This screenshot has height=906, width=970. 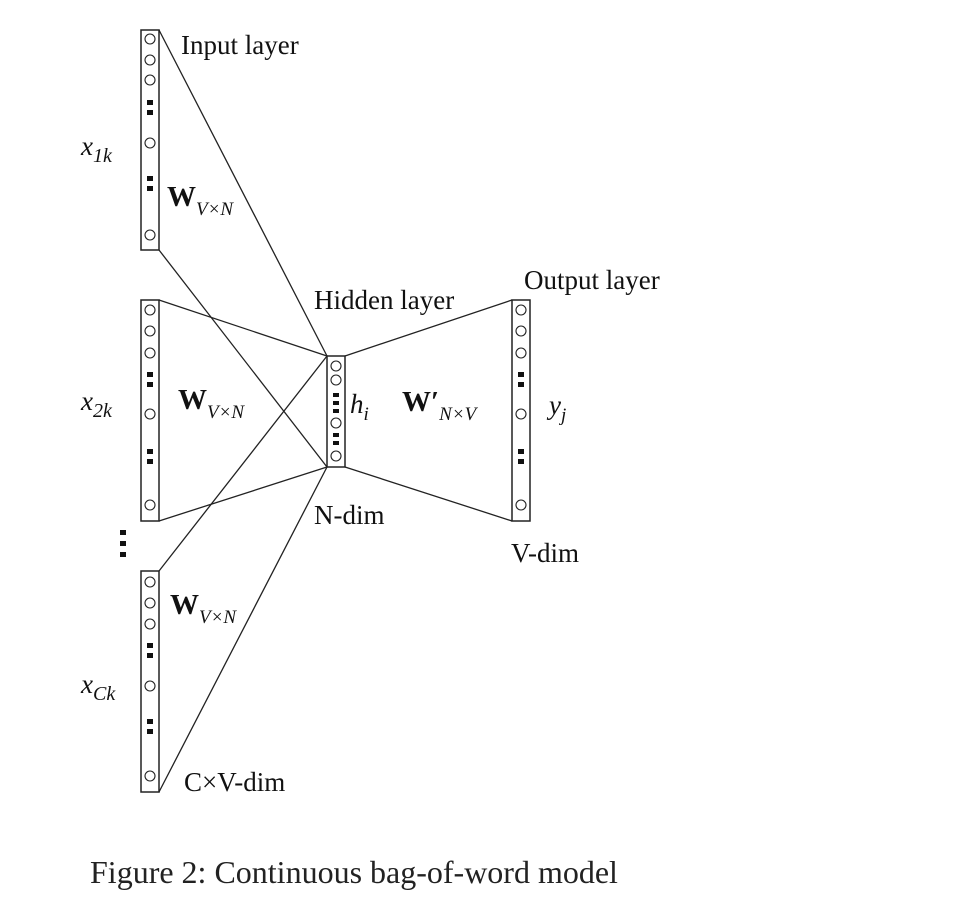 I want to click on output-dim-label: V-dim, so click(x=545, y=553).